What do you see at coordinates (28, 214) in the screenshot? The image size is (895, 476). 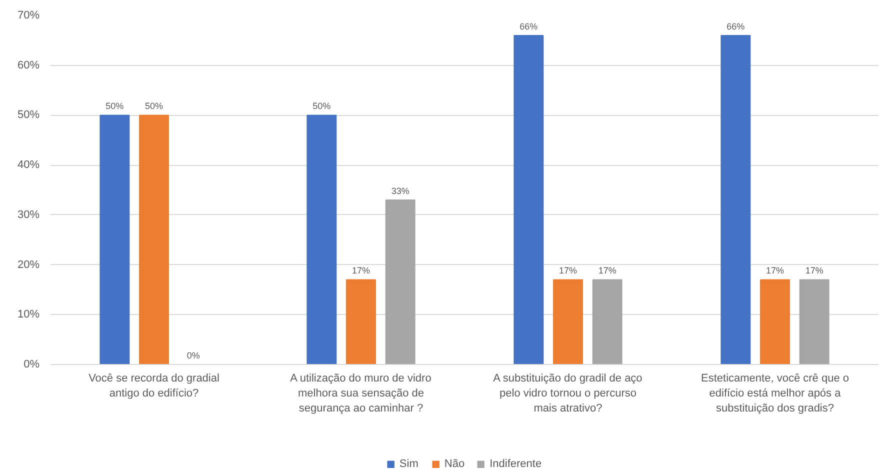 I see `y-tick-label: 30%` at bounding box center [28, 214].